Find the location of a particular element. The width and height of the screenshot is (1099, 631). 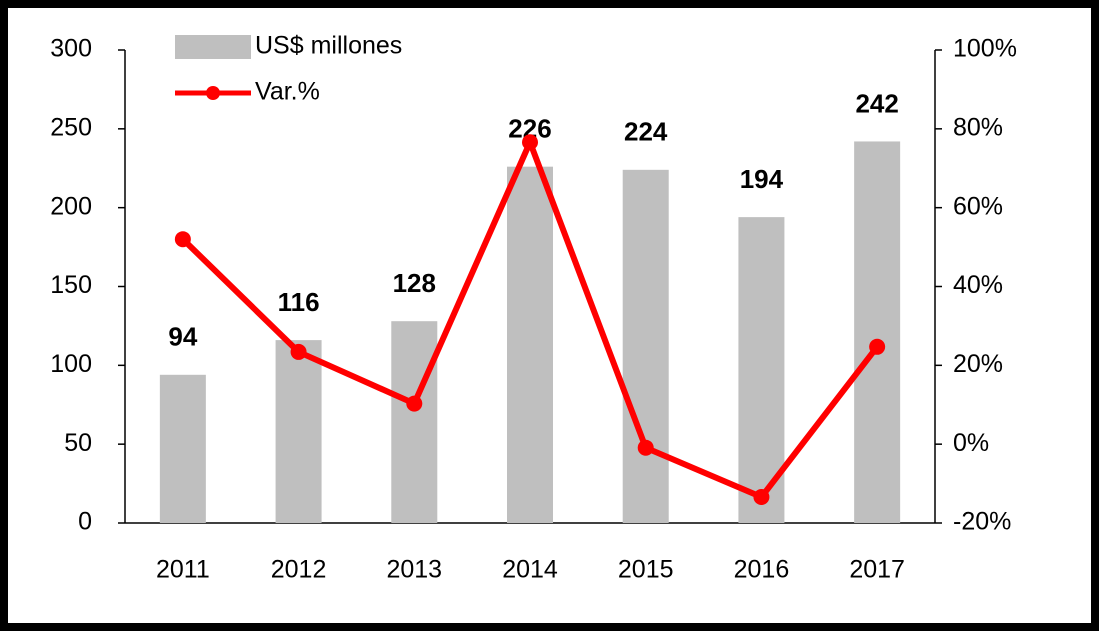

data-label: 224 is located at coordinates (646, 132).